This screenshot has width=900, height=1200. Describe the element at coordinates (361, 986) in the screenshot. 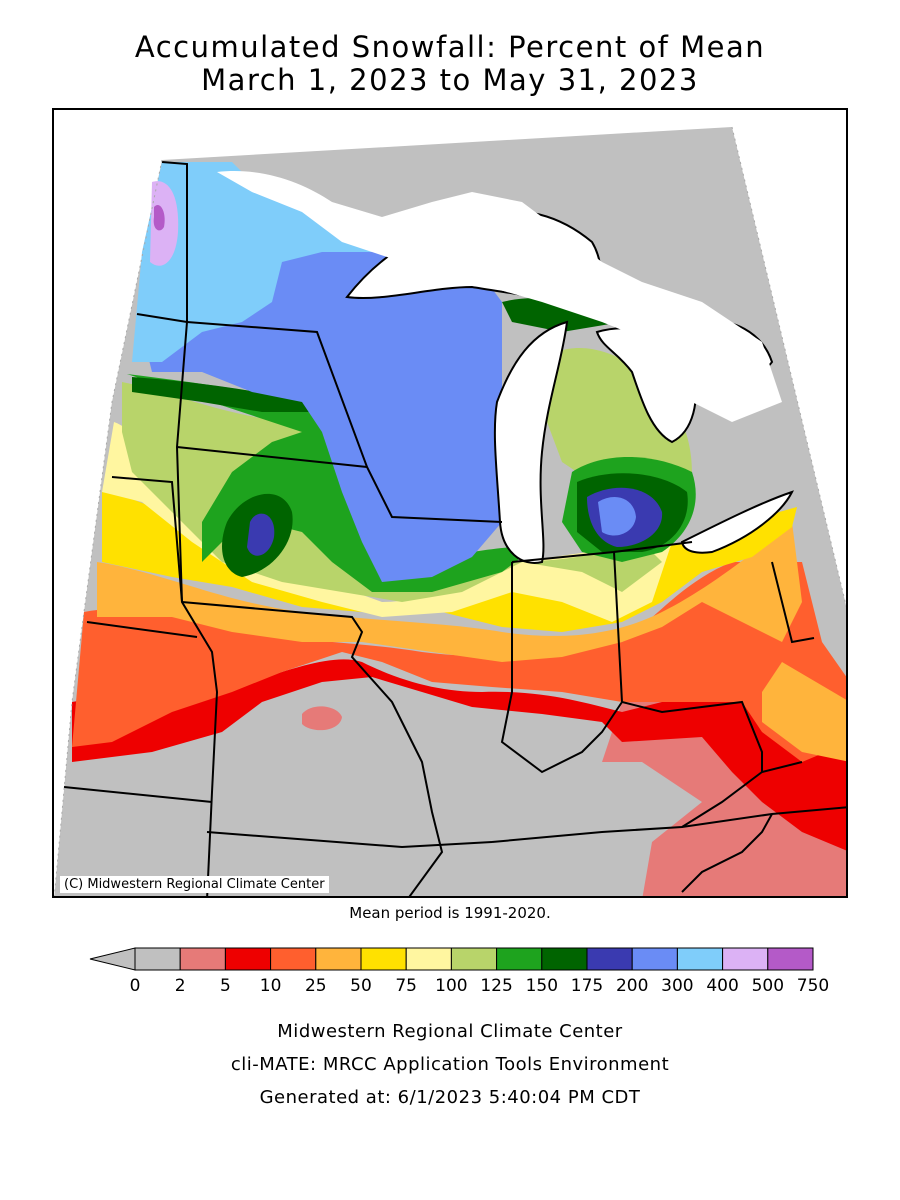

I see `legend-tick-label: 50` at that location.